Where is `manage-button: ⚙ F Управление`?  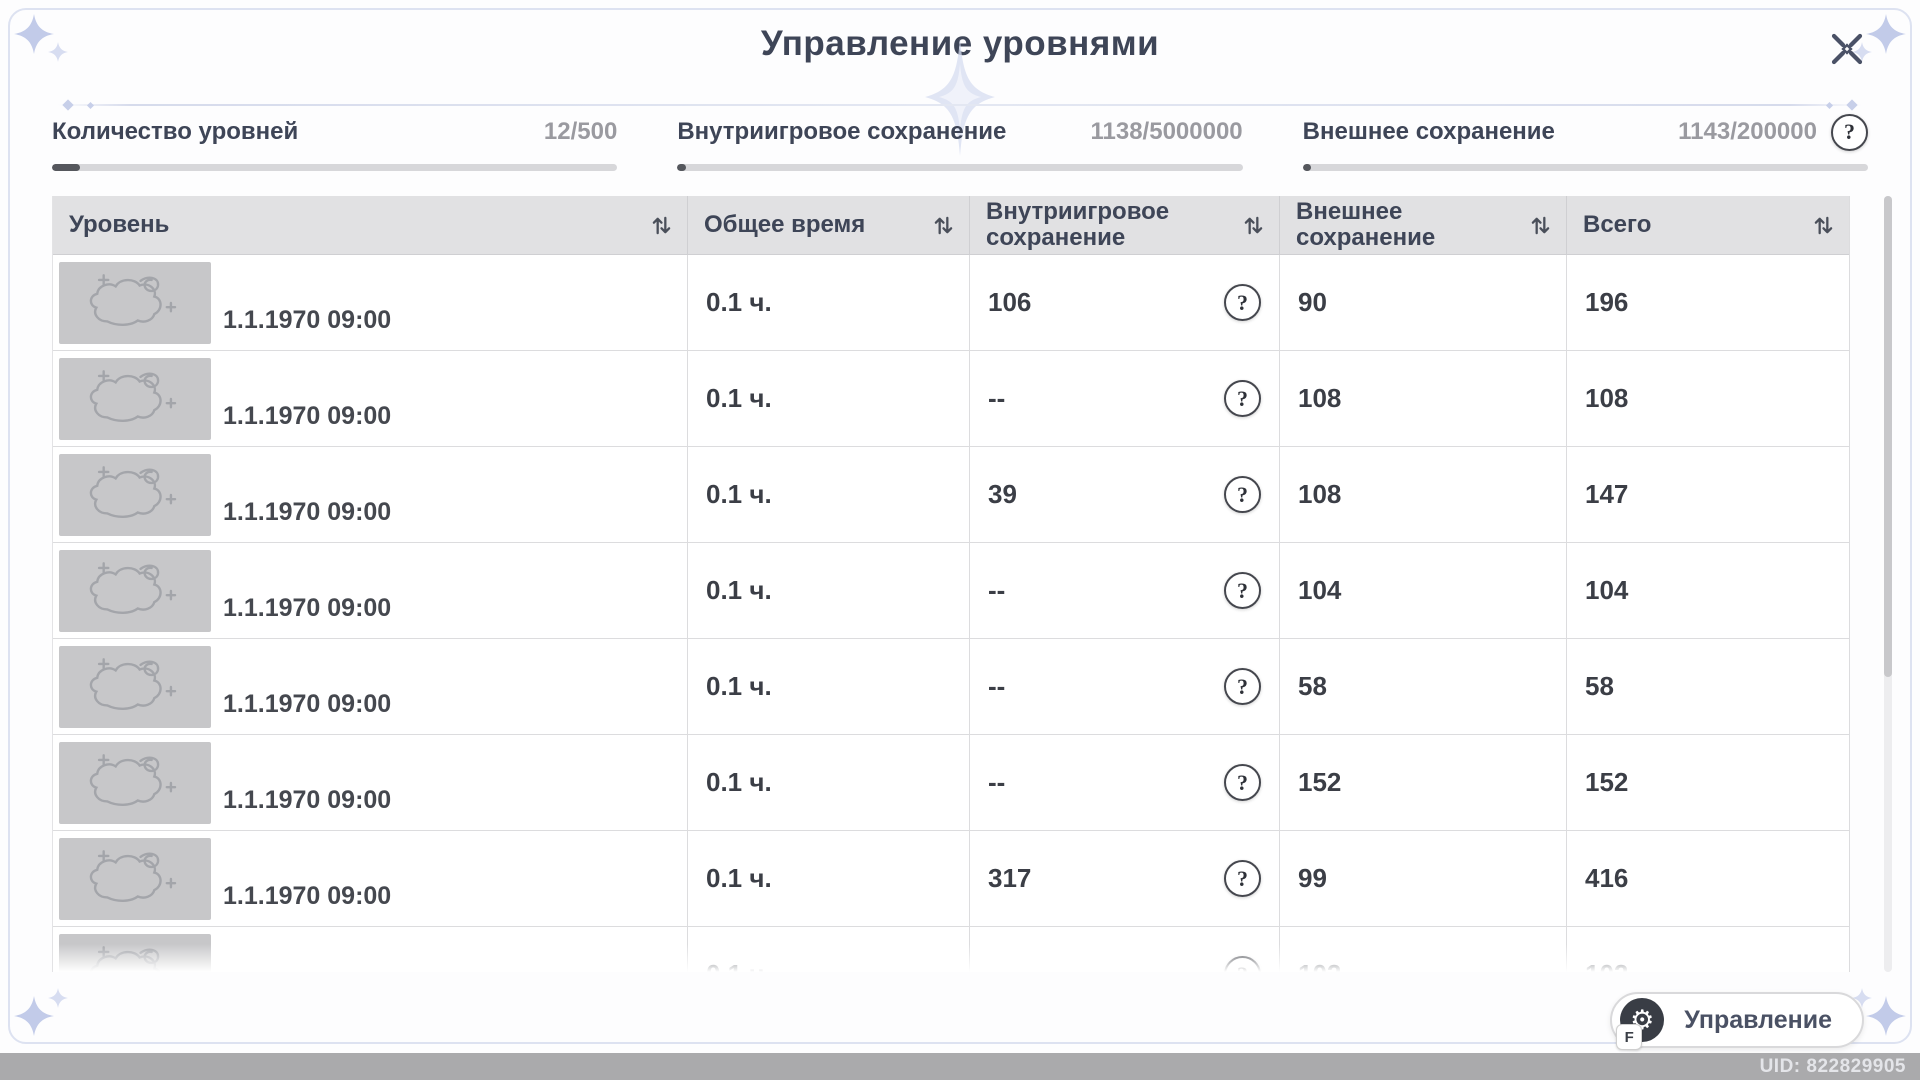 manage-button: ⚙ F Управление is located at coordinates (1737, 1021).